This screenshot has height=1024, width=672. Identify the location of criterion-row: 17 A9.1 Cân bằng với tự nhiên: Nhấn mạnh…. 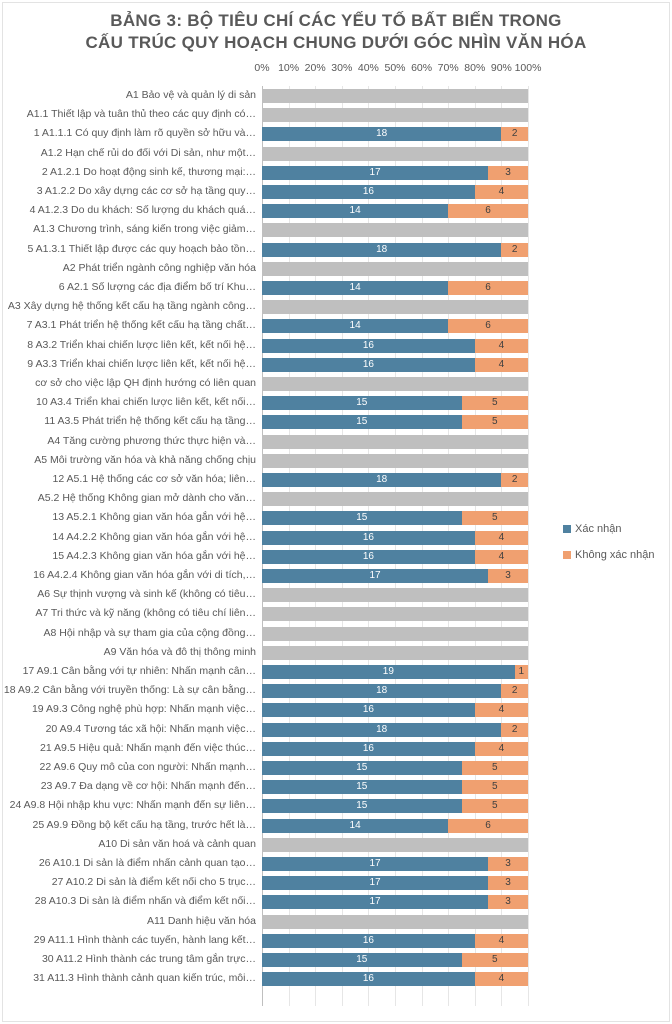
(336, 671).